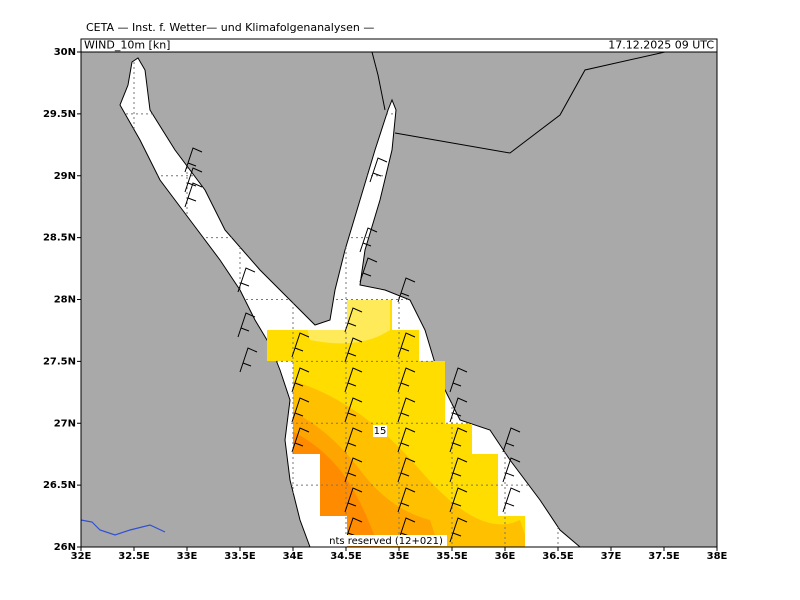  Describe the element at coordinates (558, 556) in the screenshot. I see `x-tick-label: 36.5E` at that location.